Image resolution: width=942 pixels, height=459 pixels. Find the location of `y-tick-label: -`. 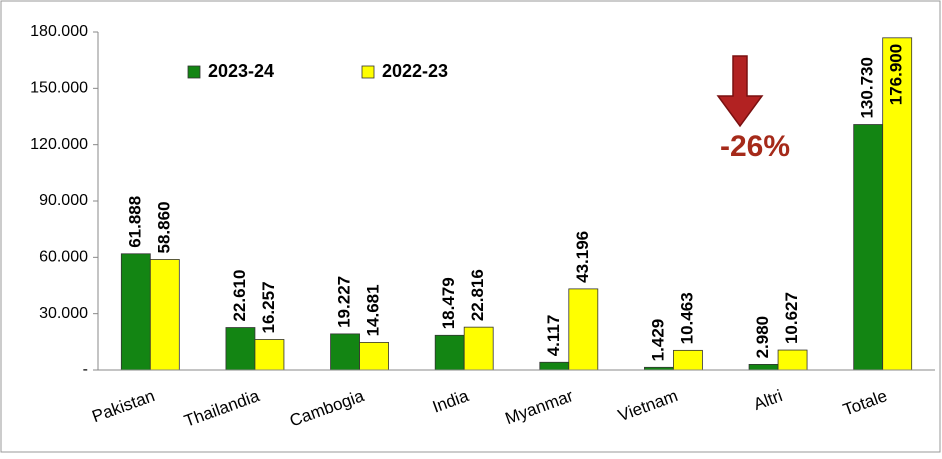

y-tick-label: - is located at coordinates (85, 369).